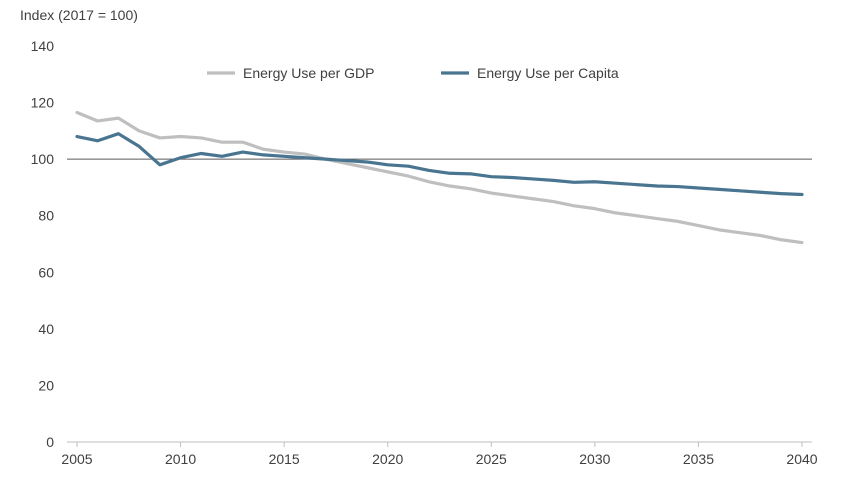  Describe the element at coordinates (387, 459) in the screenshot. I see `x-tick-label: 2020` at that location.